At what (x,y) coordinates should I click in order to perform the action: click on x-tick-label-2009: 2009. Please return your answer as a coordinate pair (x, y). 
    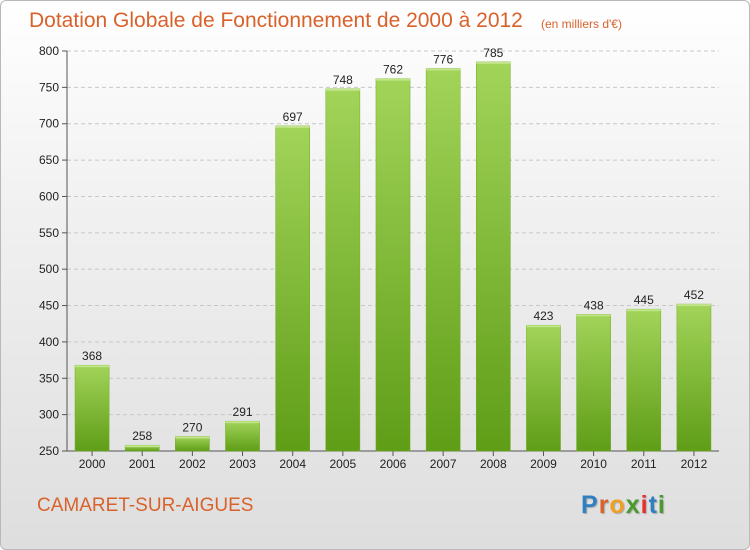
    Looking at the image, I should click on (543, 464).